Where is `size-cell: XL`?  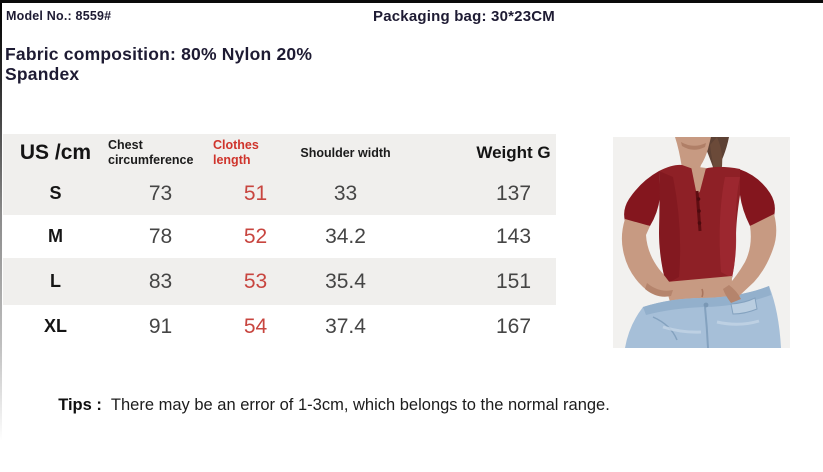
size-cell: XL is located at coordinates (55, 326).